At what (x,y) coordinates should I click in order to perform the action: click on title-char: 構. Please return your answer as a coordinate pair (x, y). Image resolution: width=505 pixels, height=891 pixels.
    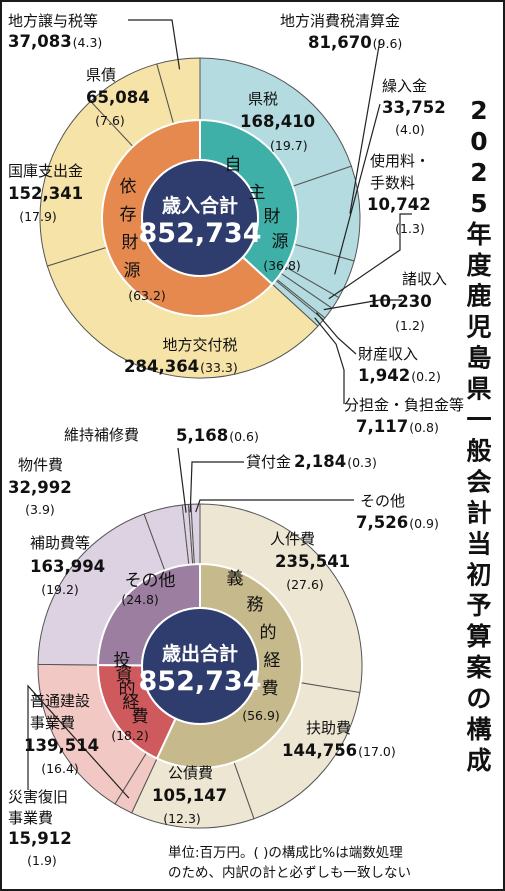
    Looking at the image, I should click on (478, 729).